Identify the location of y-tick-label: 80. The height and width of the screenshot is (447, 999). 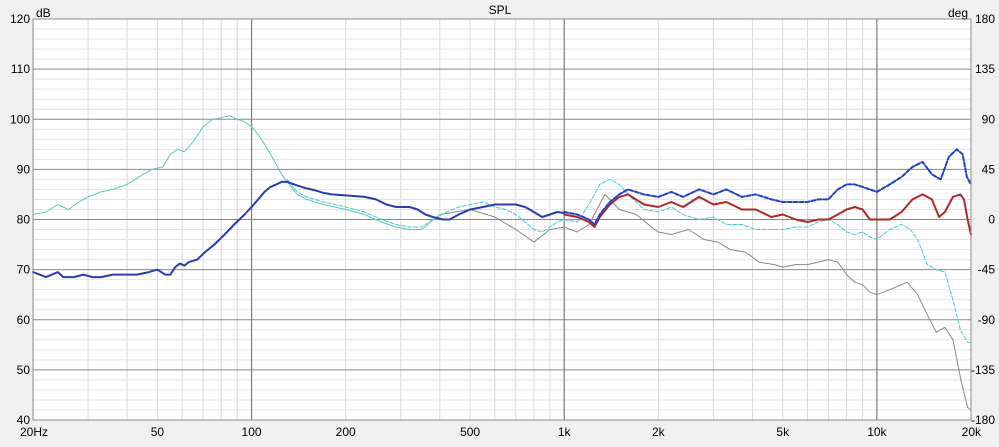
(24, 220).